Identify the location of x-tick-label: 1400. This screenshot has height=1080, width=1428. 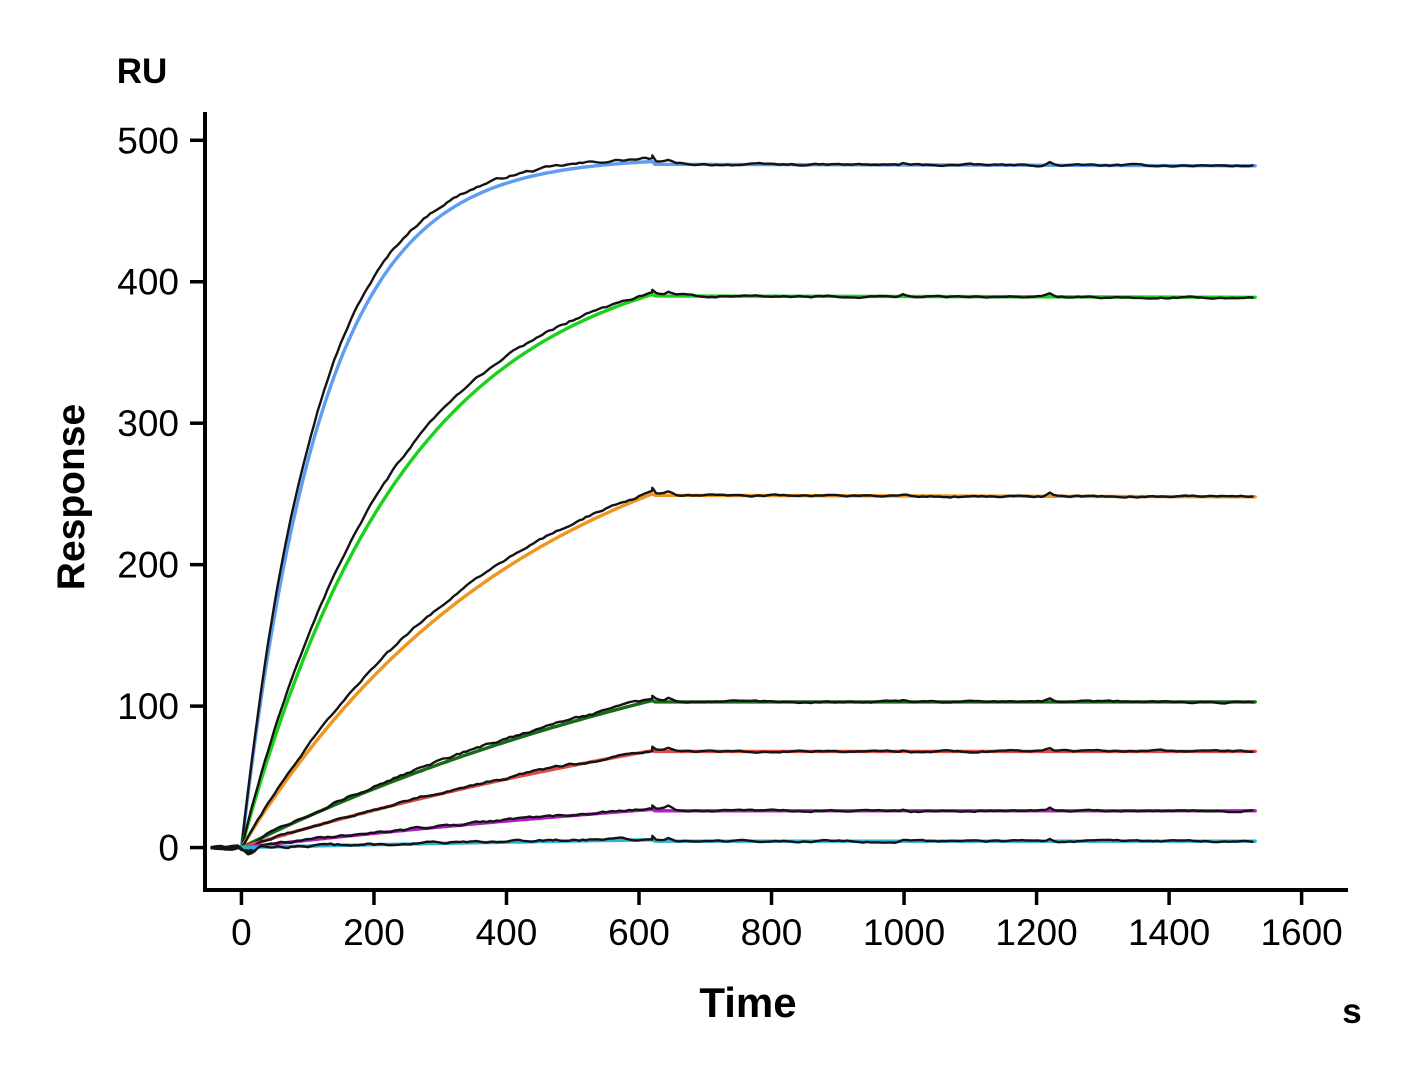
(1169, 932).